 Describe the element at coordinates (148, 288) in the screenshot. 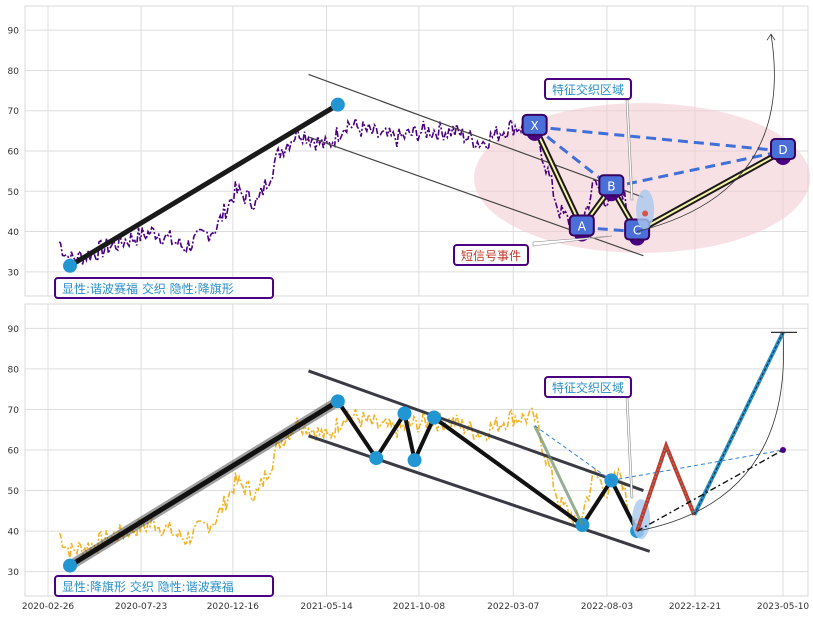

I see `pattern-label: 显性:谐波赛福 交织 隐性:降旗形` at that location.